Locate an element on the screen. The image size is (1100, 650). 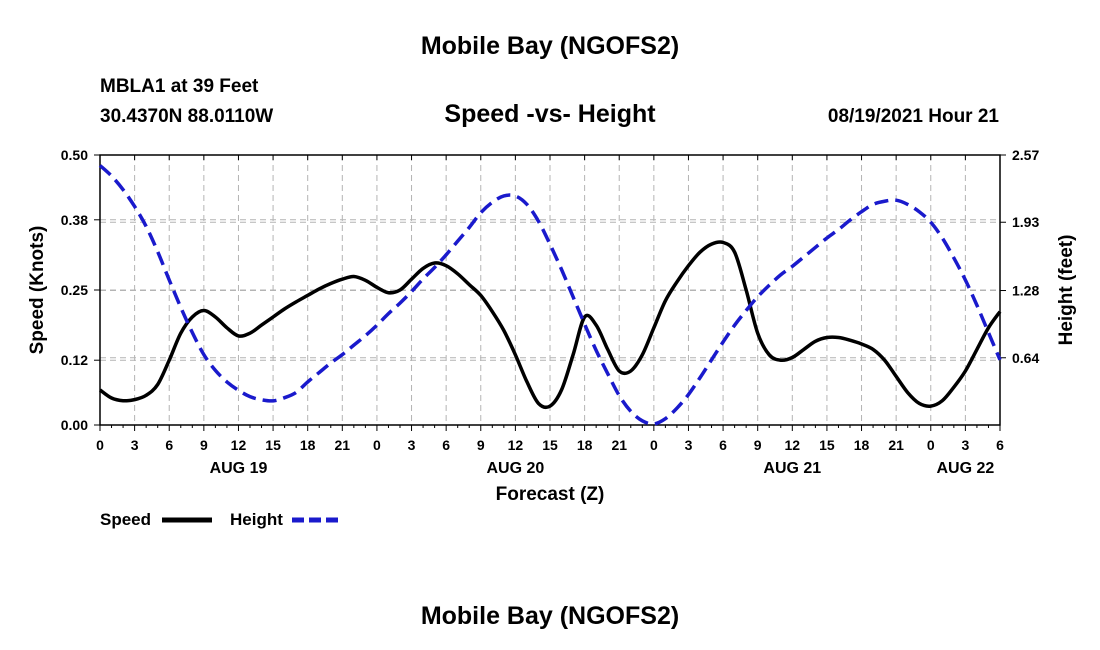
station-name: MBLA1 at 39 Feet is located at coordinates (179, 86).